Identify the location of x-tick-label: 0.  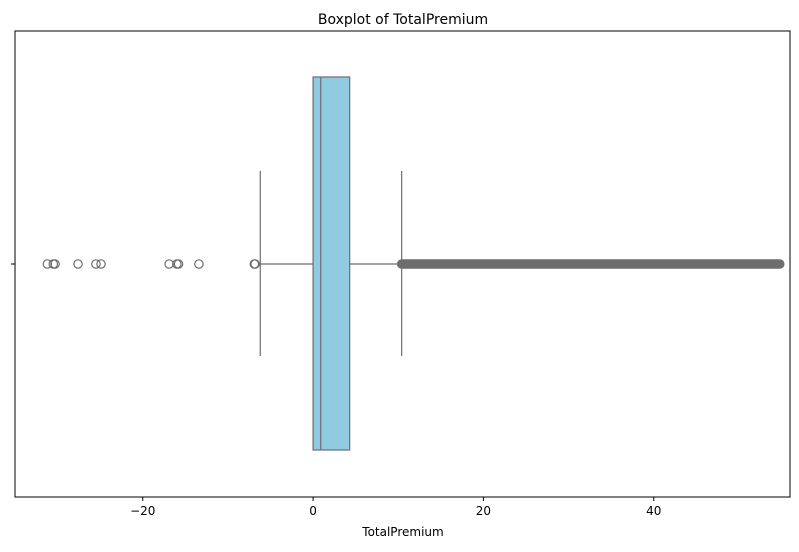
(313, 511).